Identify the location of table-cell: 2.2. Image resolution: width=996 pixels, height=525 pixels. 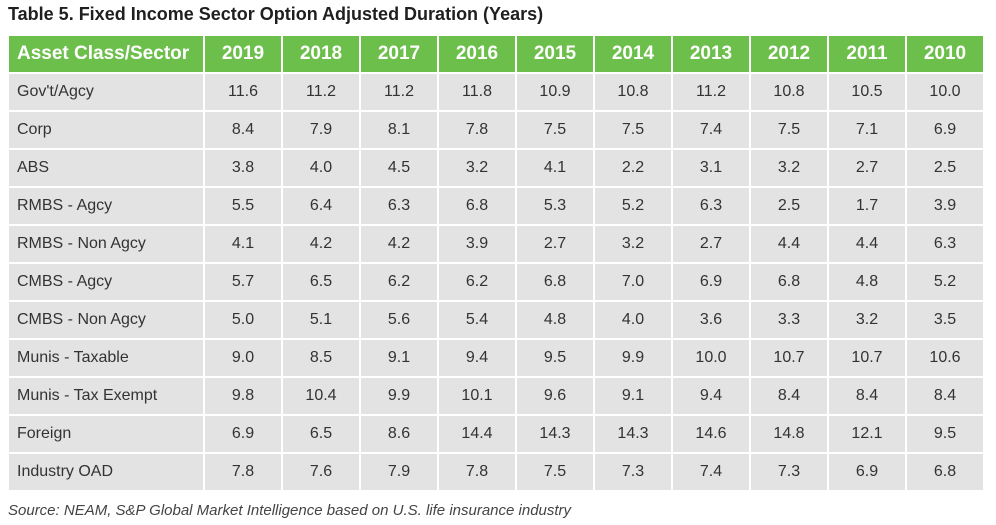
(633, 168).